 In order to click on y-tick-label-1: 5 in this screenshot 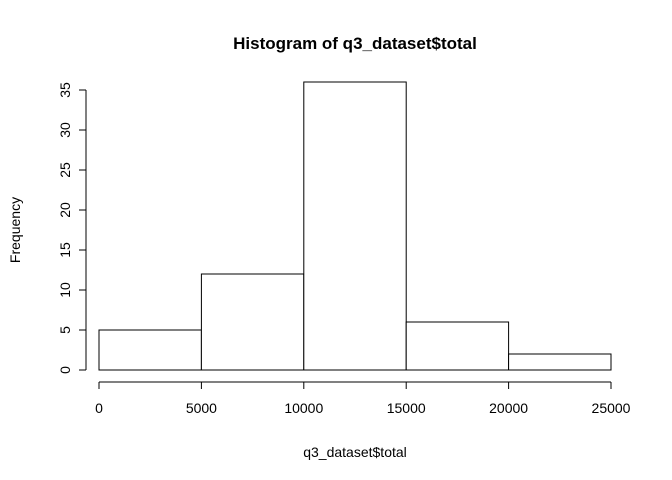, I will do `click(65, 330)`.